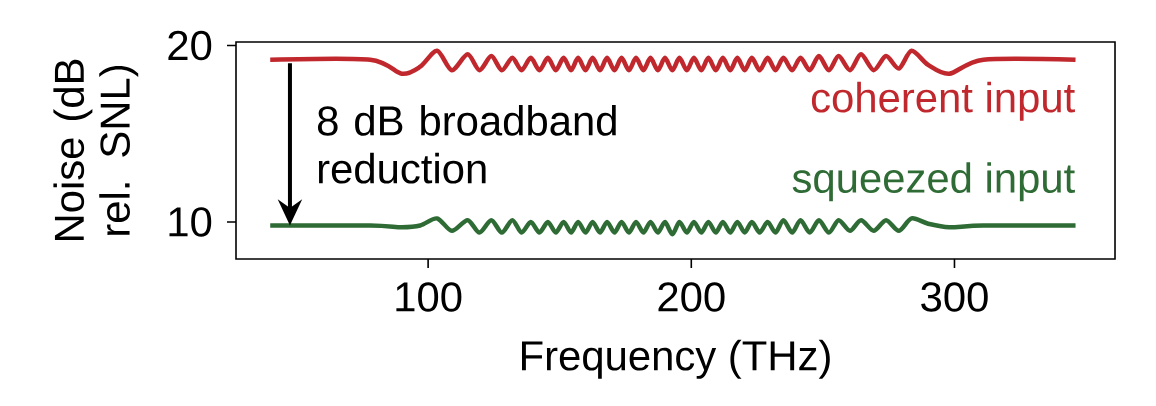 The image size is (1156, 406). What do you see at coordinates (429, 297) in the screenshot?
I see `x-tick-label: 100` at bounding box center [429, 297].